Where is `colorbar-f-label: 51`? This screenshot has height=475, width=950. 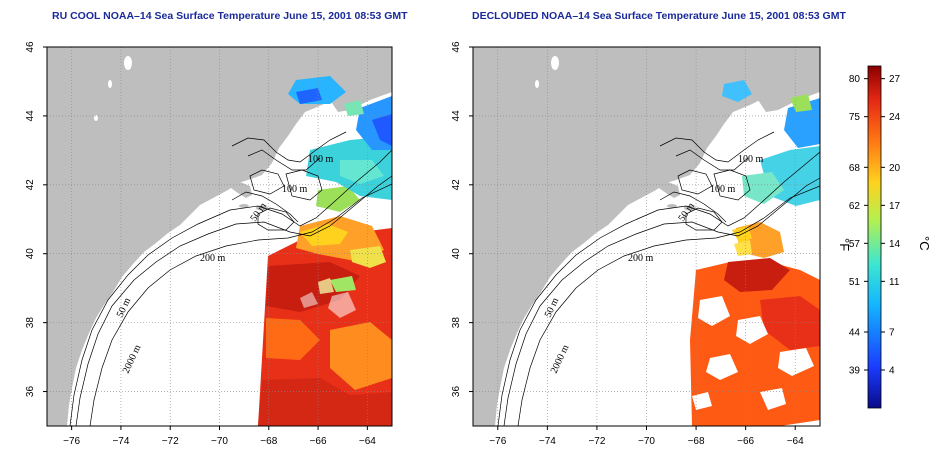
colorbar-f-label: 51 is located at coordinates (855, 282).